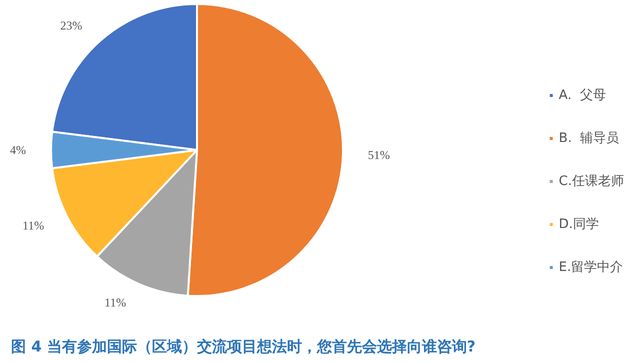 This screenshot has height=363, width=637. Describe the element at coordinates (243, 347) in the screenshot. I see `text: 图 4 当有参加国际（区域）交流项目想法时，您首先会选择向谁咨询?` at that location.